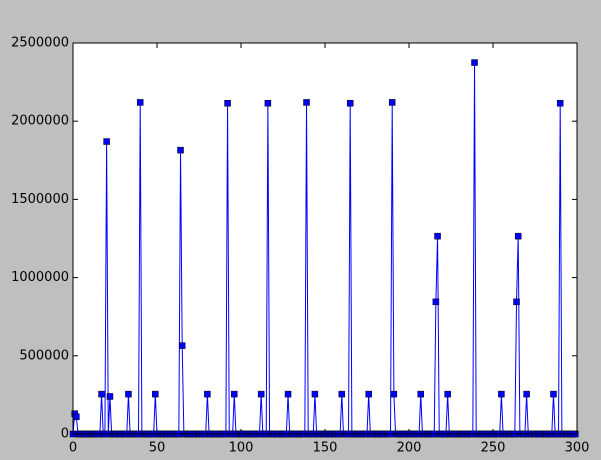 The image size is (601, 460). I want to click on x-tick-label: 50, so click(157, 448).